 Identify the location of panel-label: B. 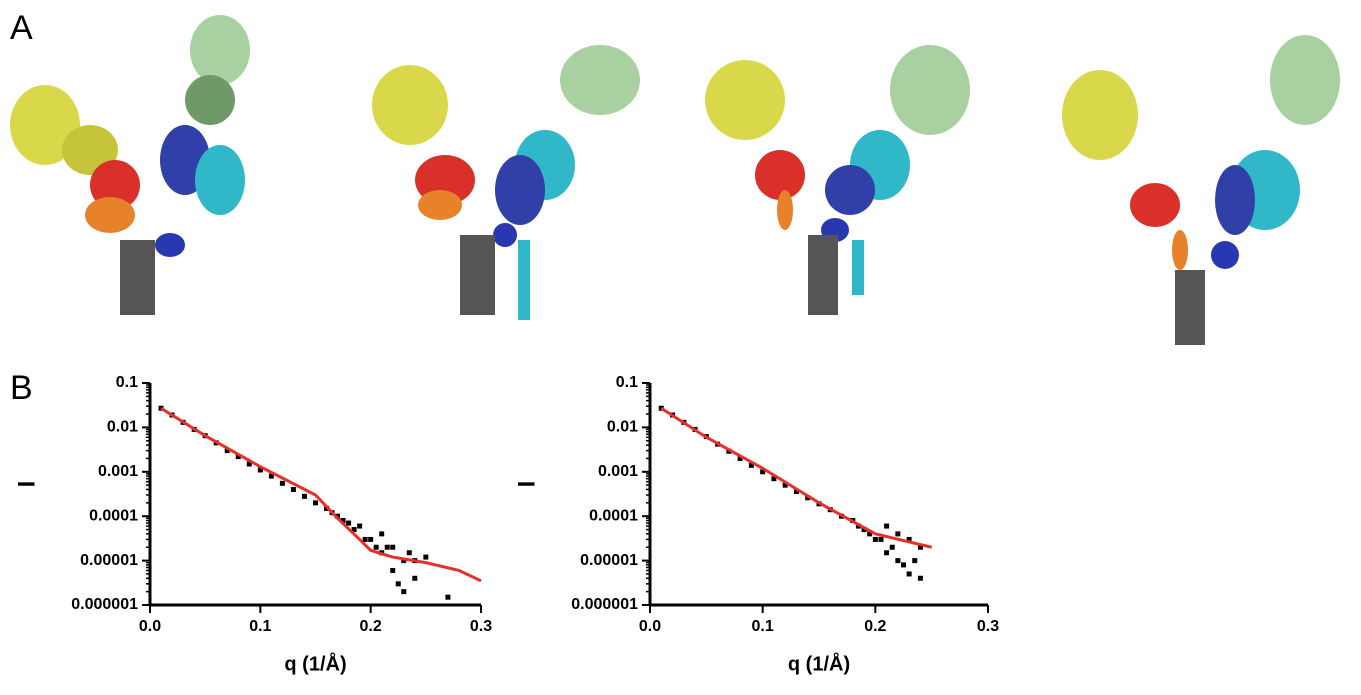
(21, 388).